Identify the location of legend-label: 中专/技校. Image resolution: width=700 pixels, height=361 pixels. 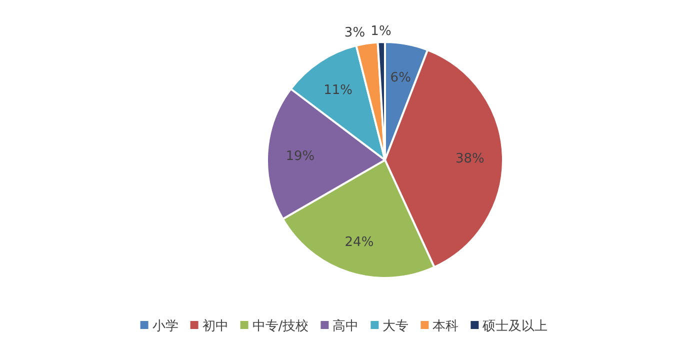
(280, 326).